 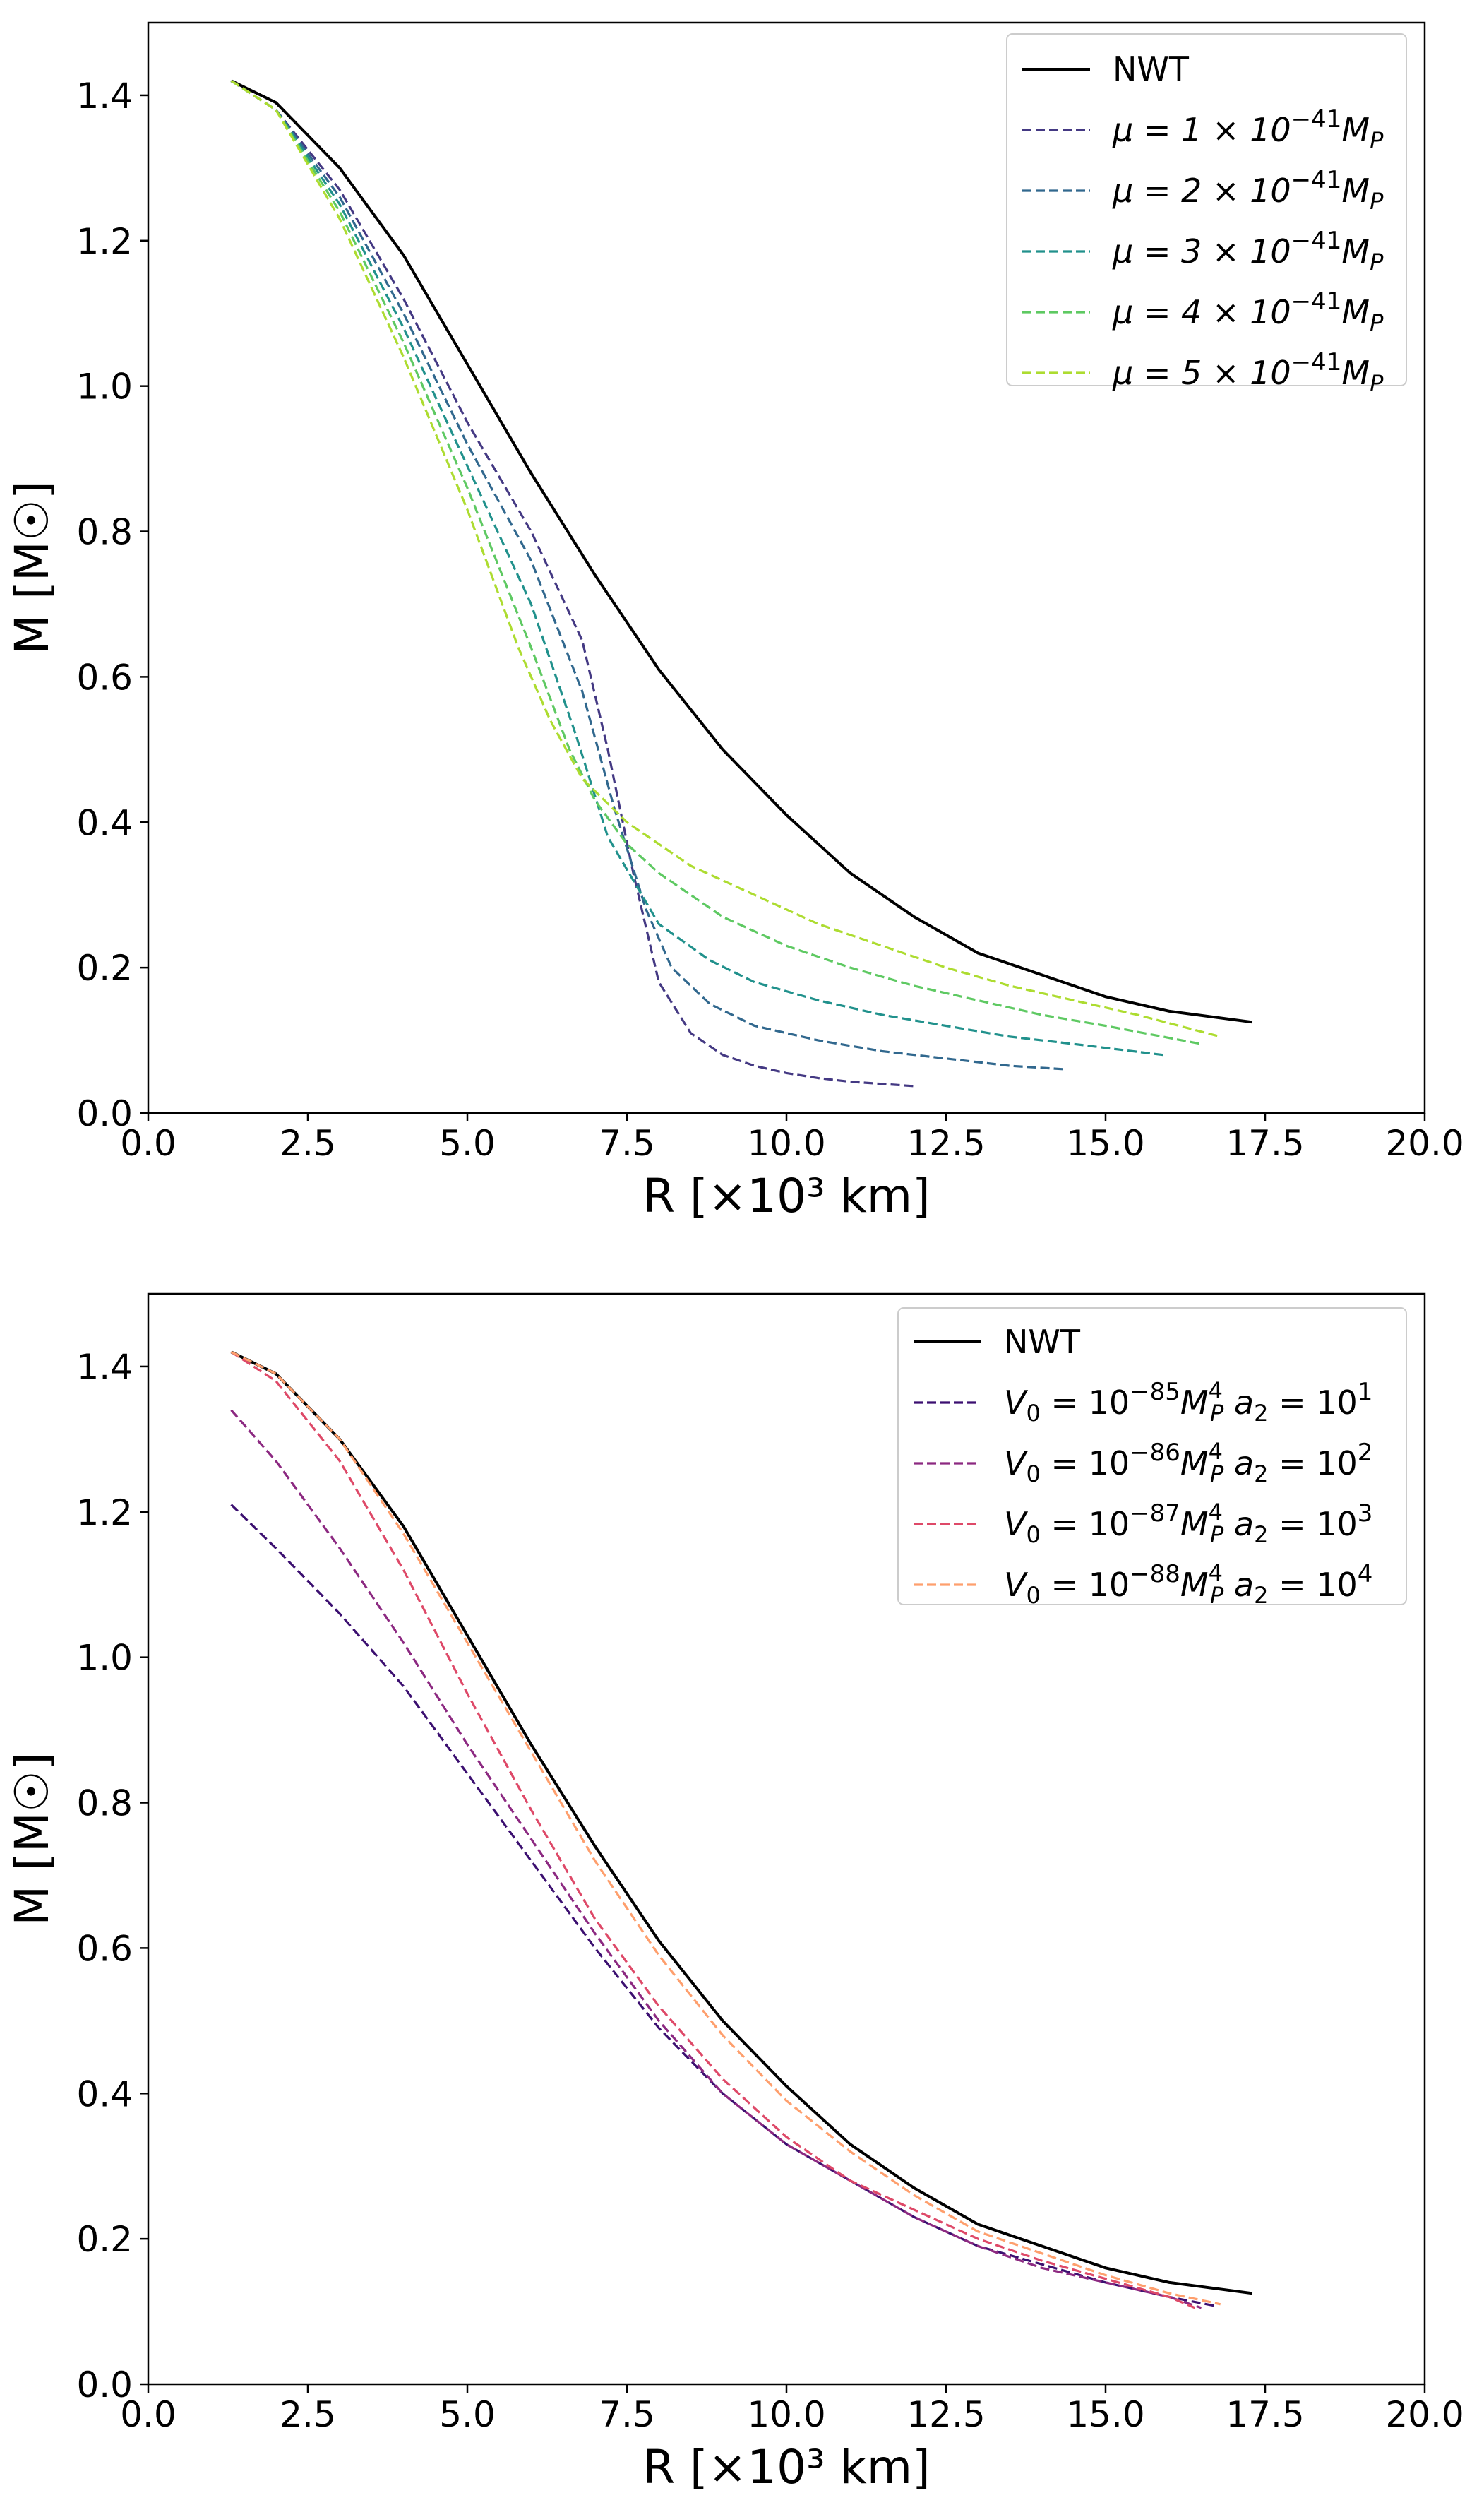 What do you see at coordinates (1248, 372) in the screenshot?
I see `legend-label-5: μ = 5 × 10−41MP` at bounding box center [1248, 372].